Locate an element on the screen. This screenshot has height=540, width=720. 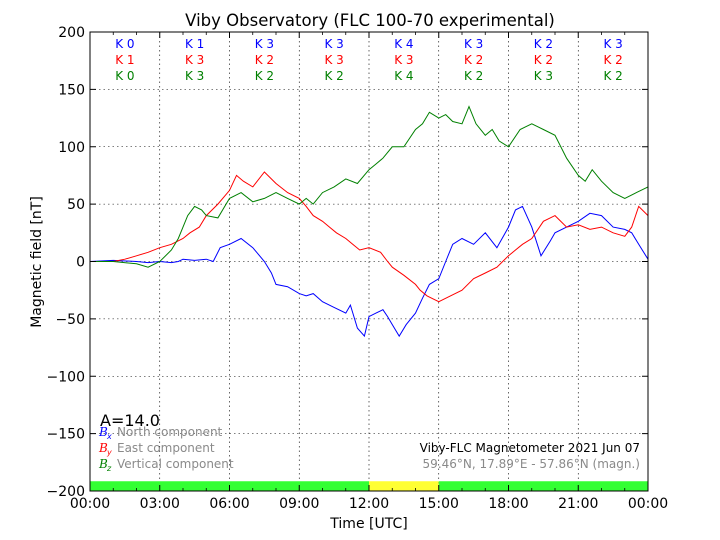
x-tick-label: 18:00 is located at coordinates (508, 504).